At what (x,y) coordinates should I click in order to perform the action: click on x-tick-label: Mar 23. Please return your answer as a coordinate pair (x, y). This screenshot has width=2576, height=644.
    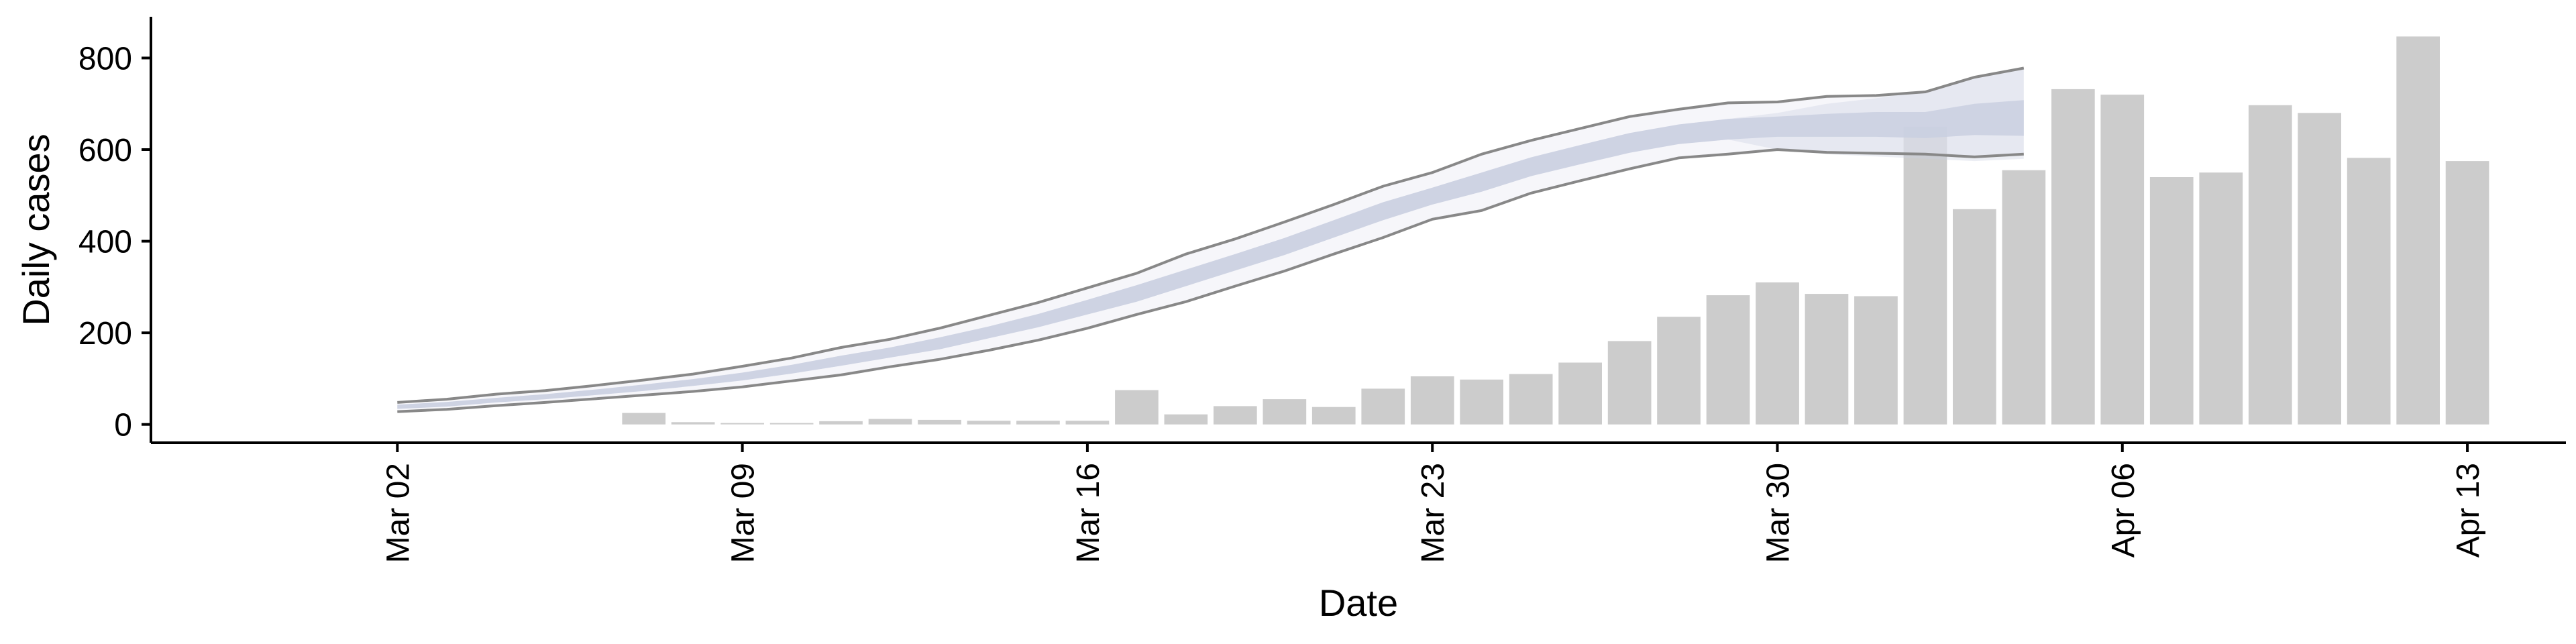
    Looking at the image, I should click on (1433, 513).